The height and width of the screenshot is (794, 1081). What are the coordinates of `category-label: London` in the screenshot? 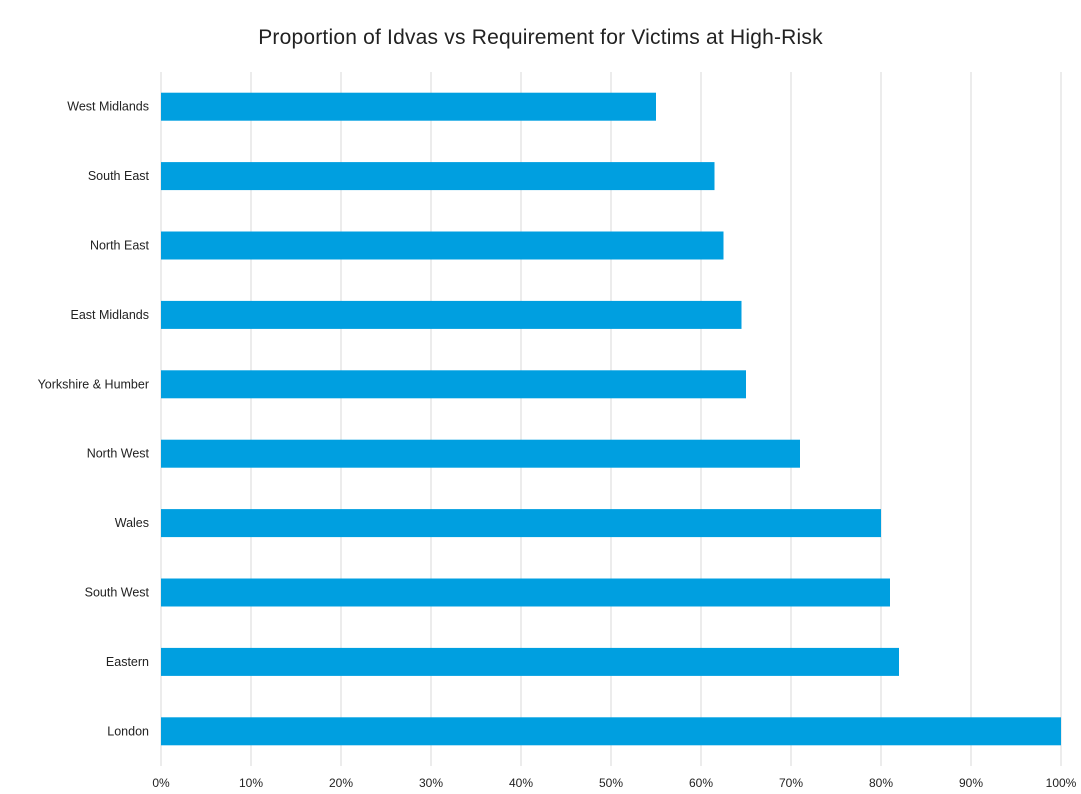 It's located at (128, 731).